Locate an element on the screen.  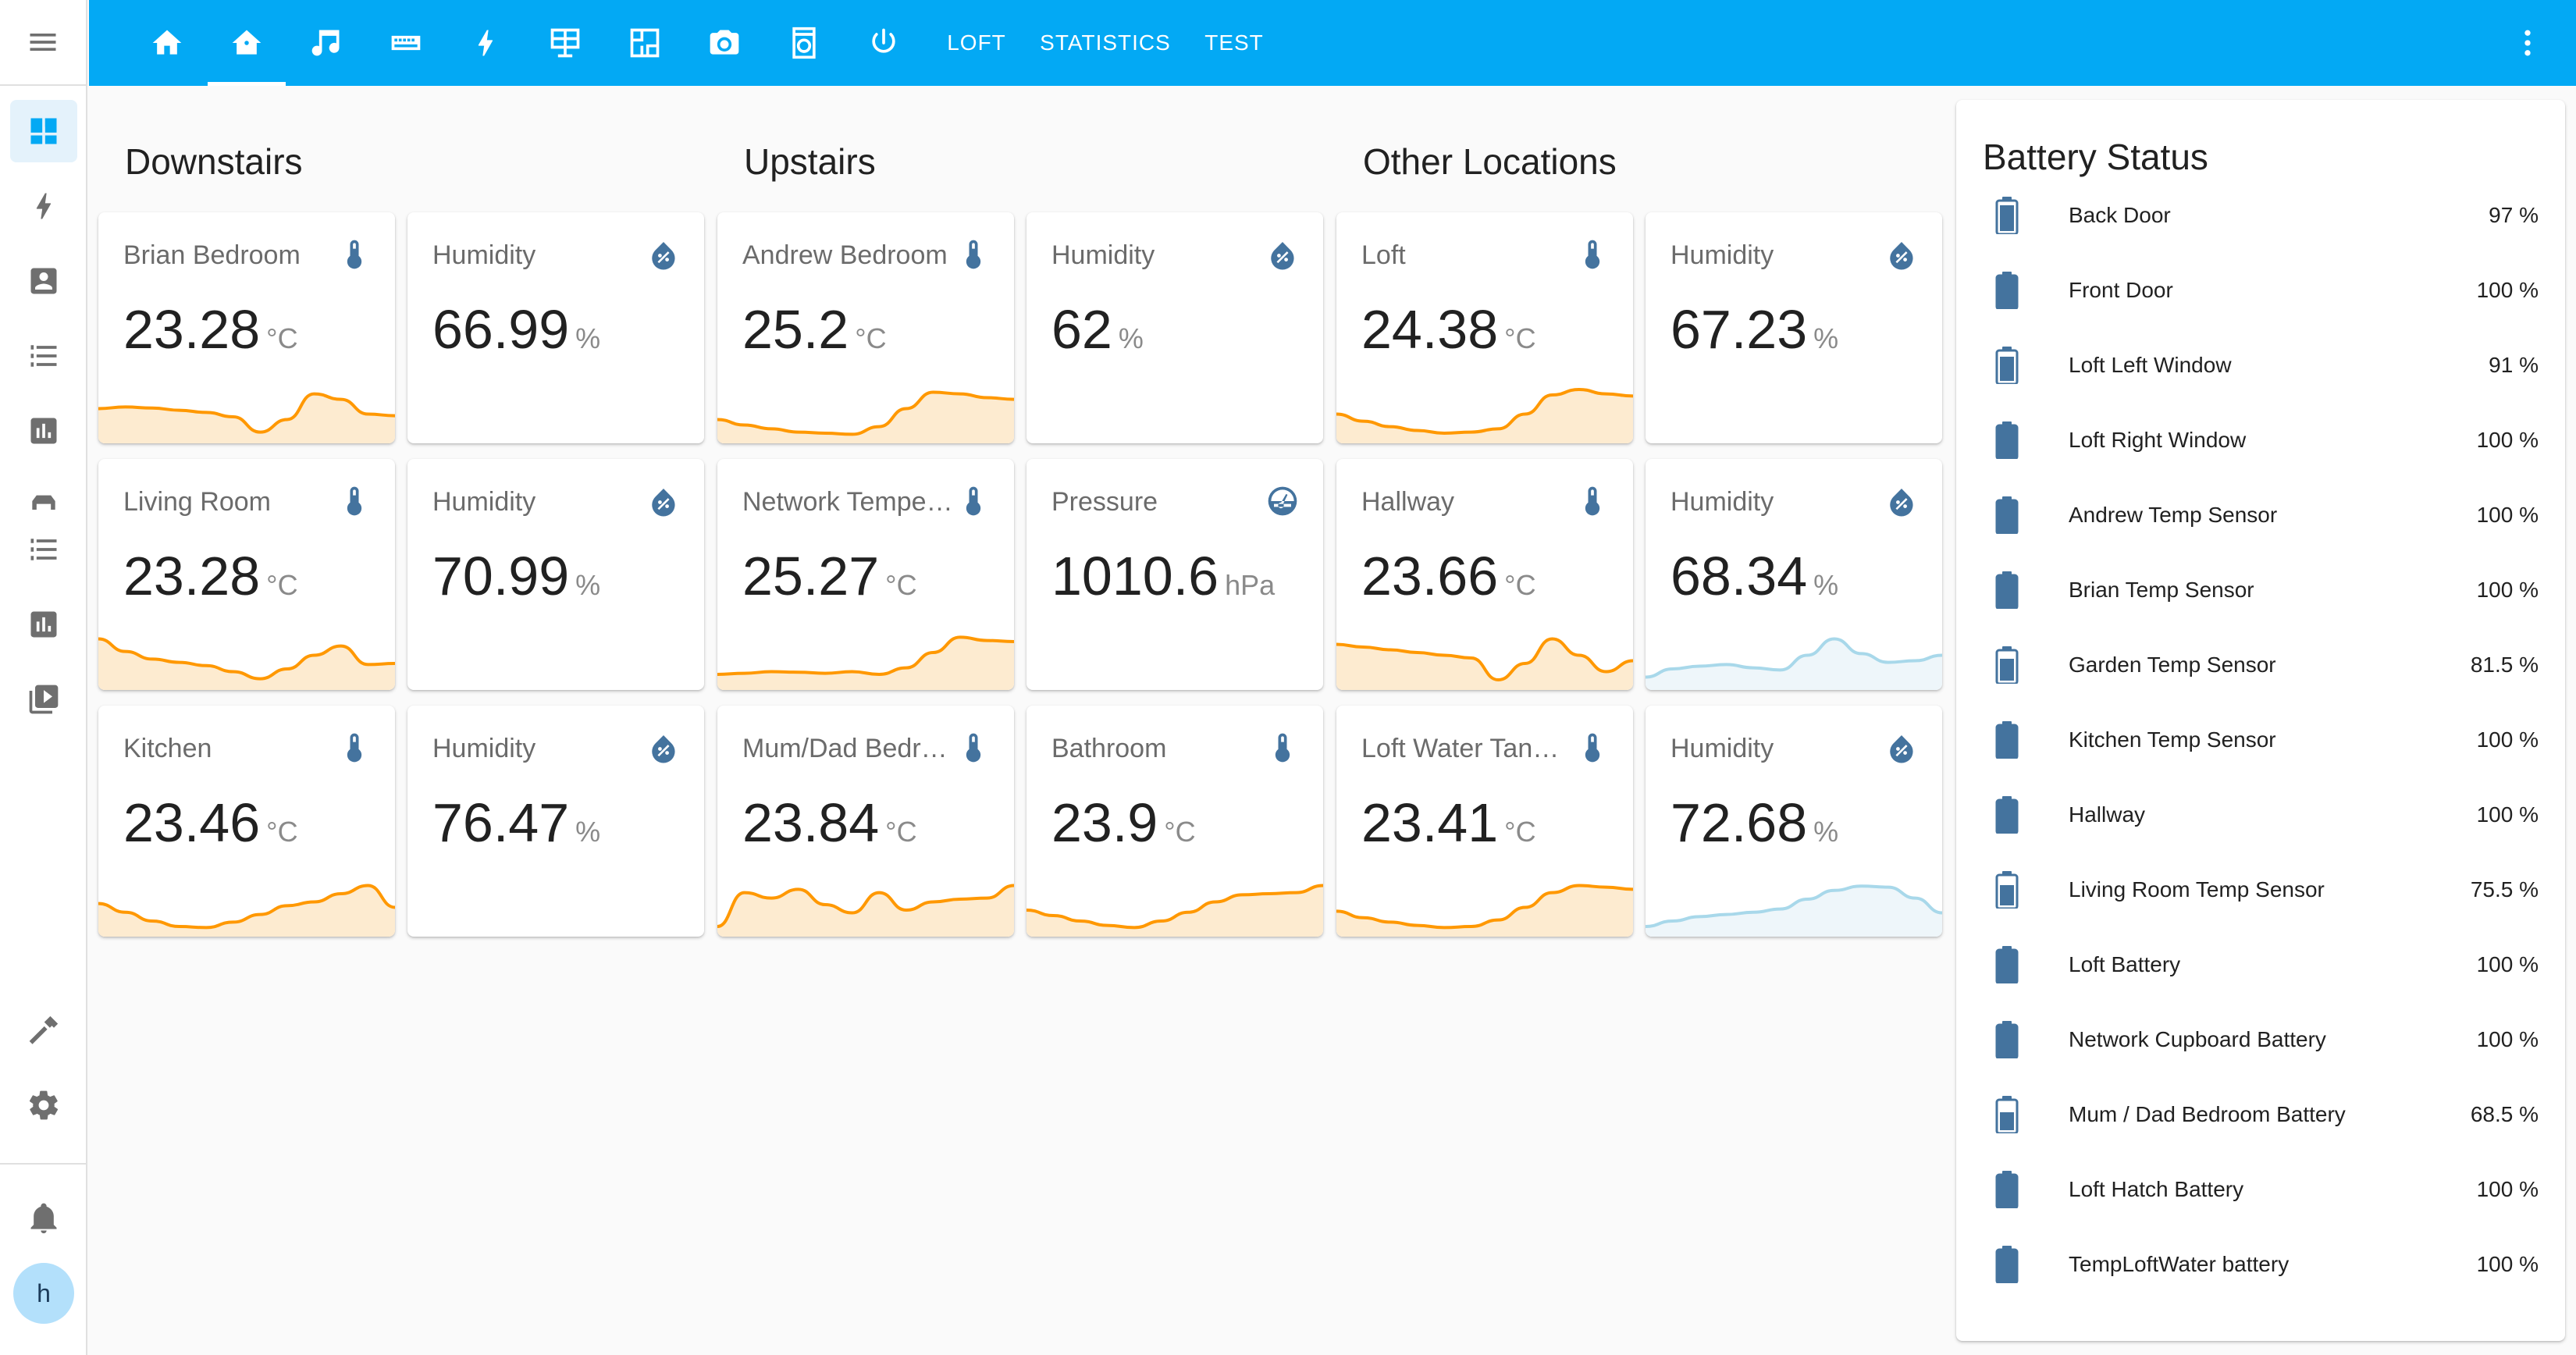
sensor-value: 24.38 °C is located at coordinates (1448, 329).